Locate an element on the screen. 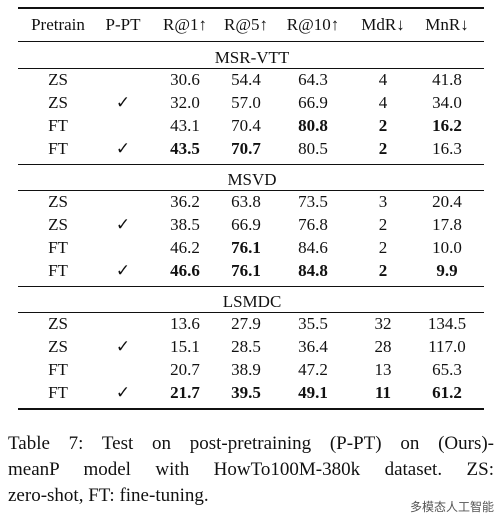  table-cell: 20.7 is located at coordinates (185, 369).